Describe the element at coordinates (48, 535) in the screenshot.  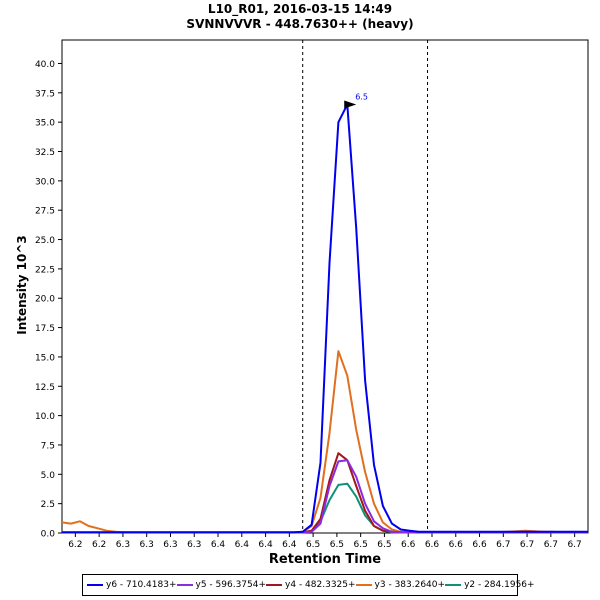
I see `y-tick-label: 0.0` at that location.